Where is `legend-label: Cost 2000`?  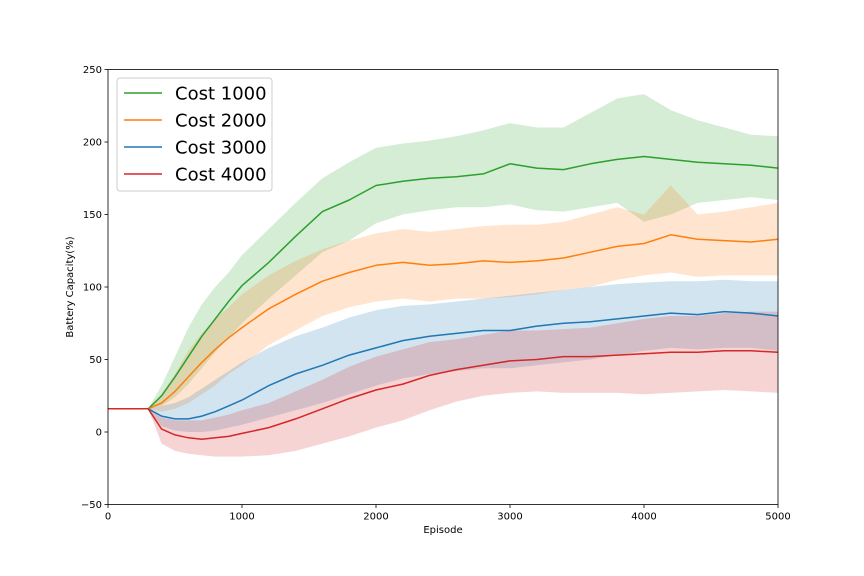 legend-label: Cost 2000 is located at coordinates (221, 121).